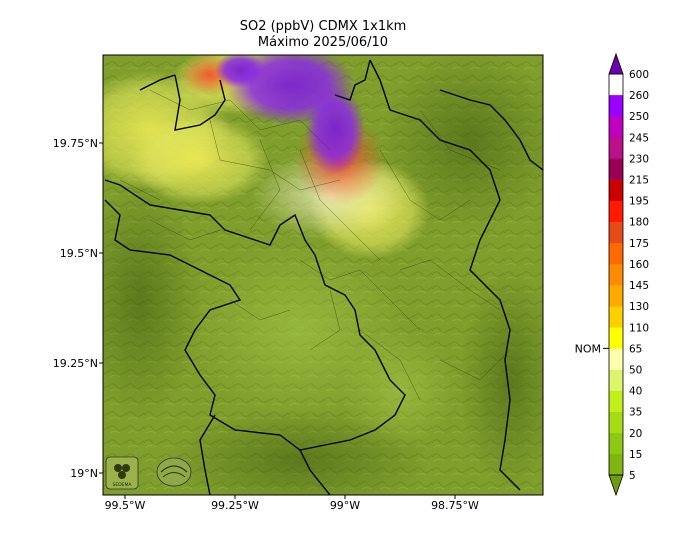 This screenshot has width=700, height=550. What do you see at coordinates (235, 505) in the screenshot?
I see `lon-tick-label: 99.25°W` at bounding box center [235, 505].